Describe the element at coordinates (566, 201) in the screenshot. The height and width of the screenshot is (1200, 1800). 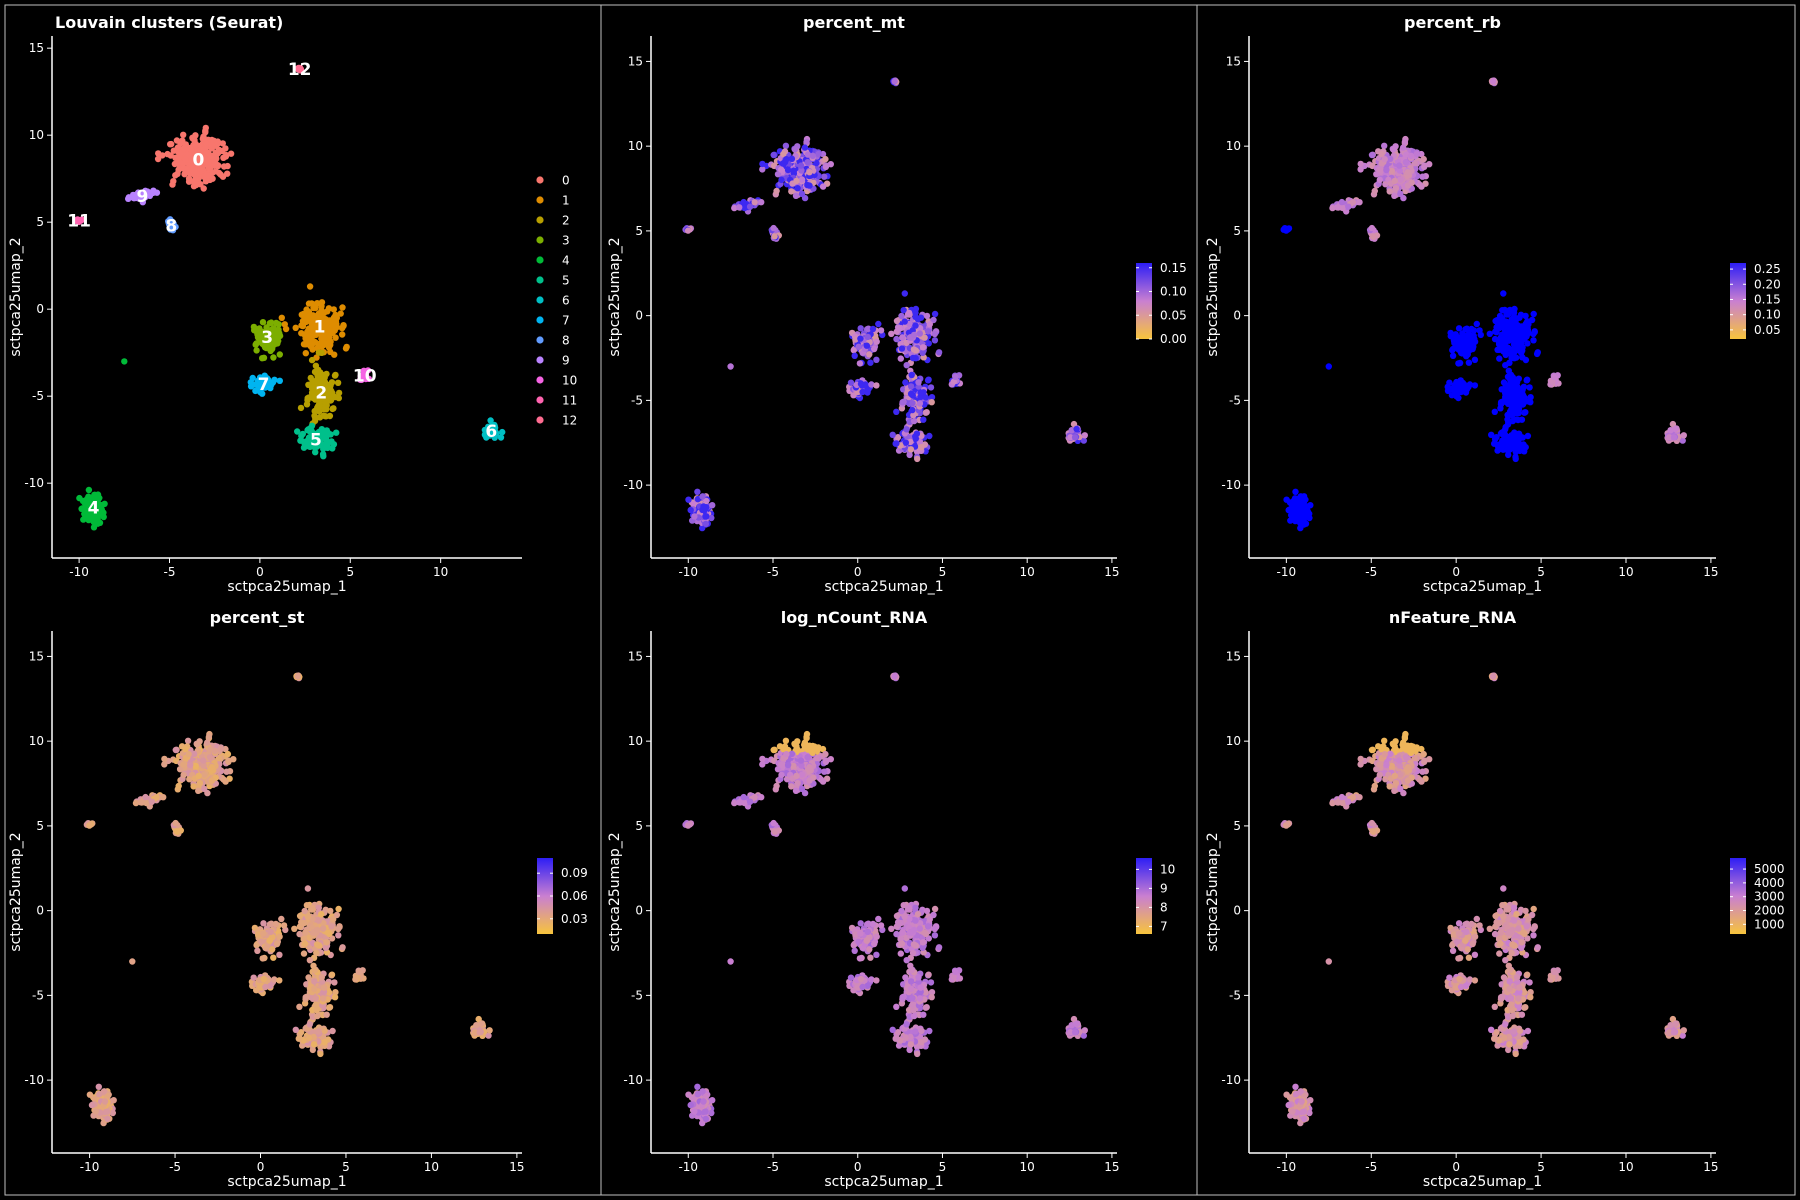
I see `legend-label: 1` at that location.